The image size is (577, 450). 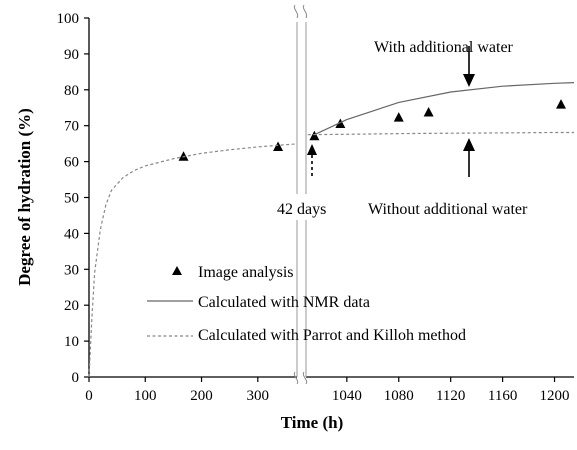 I want to click on arrow-42-days, so click(x=312, y=161).